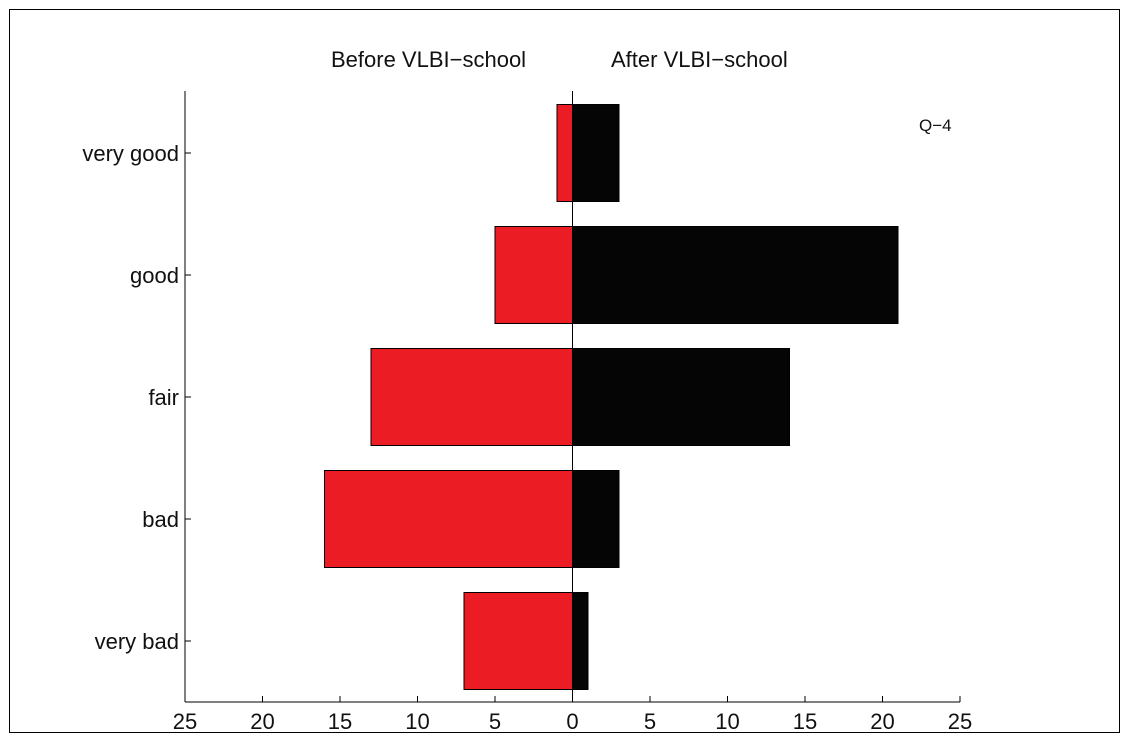 This screenshot has height=735, width=1130. What do you see at coordinates (596, 519) in the screenshot?
I see `bar-right-bad` at bounding box center [596, 519].